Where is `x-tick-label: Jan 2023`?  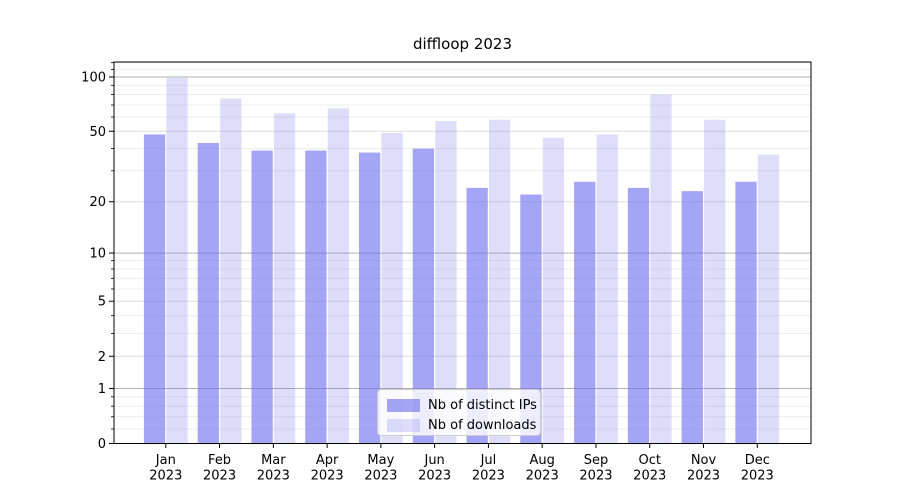
x-tick-label: Jan 2023 is located at coordinates (165, 468).